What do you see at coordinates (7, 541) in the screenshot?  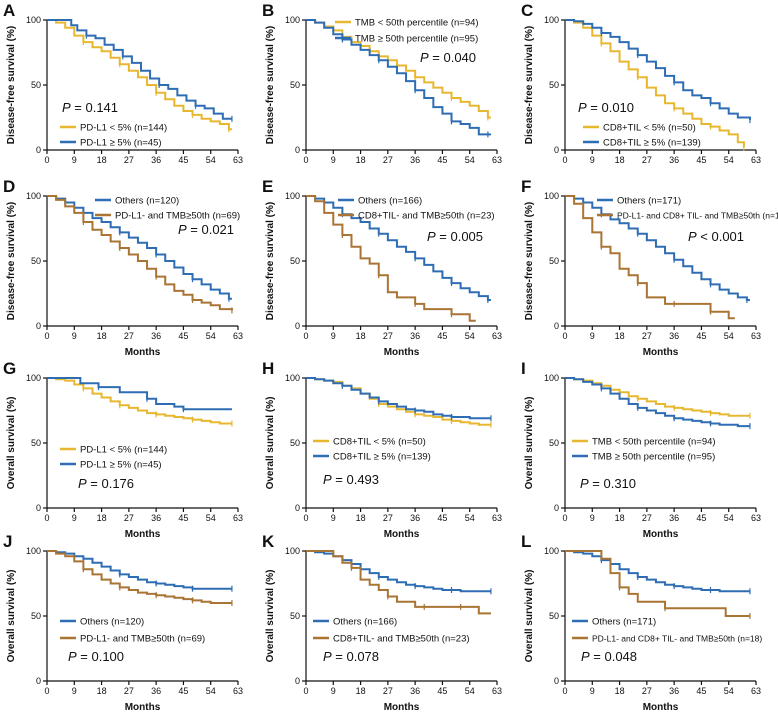 I see `panel-letter: J` at bounding box center [7, 541].